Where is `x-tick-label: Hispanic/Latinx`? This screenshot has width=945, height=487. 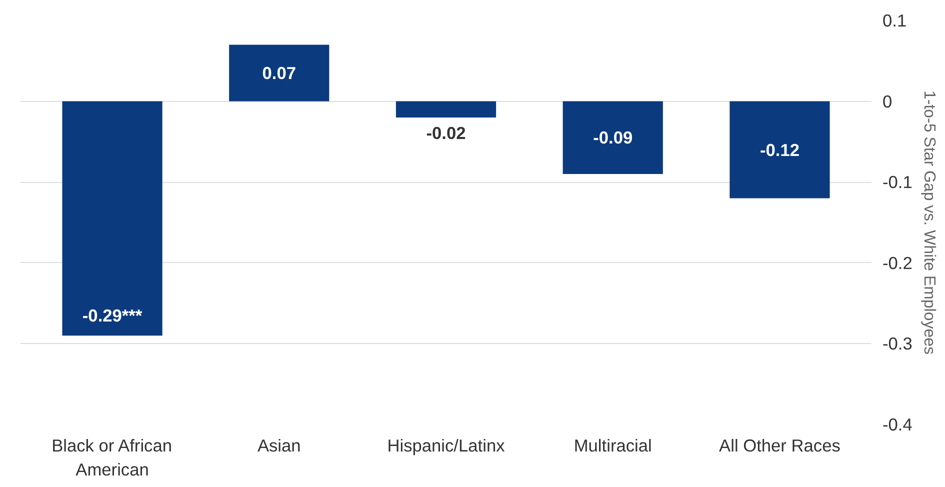 x-tick-label: Hispanic/Latinx is located at coordinates (446, 446).